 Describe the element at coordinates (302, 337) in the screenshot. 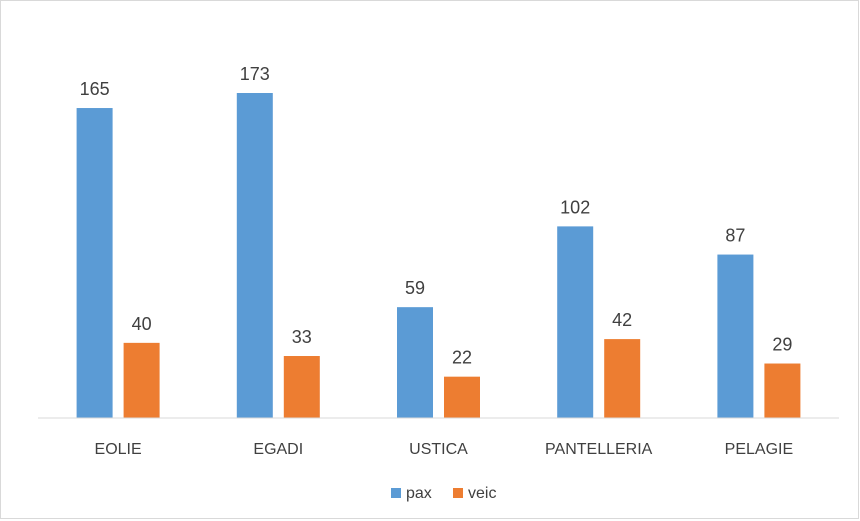

I see `value-label-veic-egadi: 33` at that location.